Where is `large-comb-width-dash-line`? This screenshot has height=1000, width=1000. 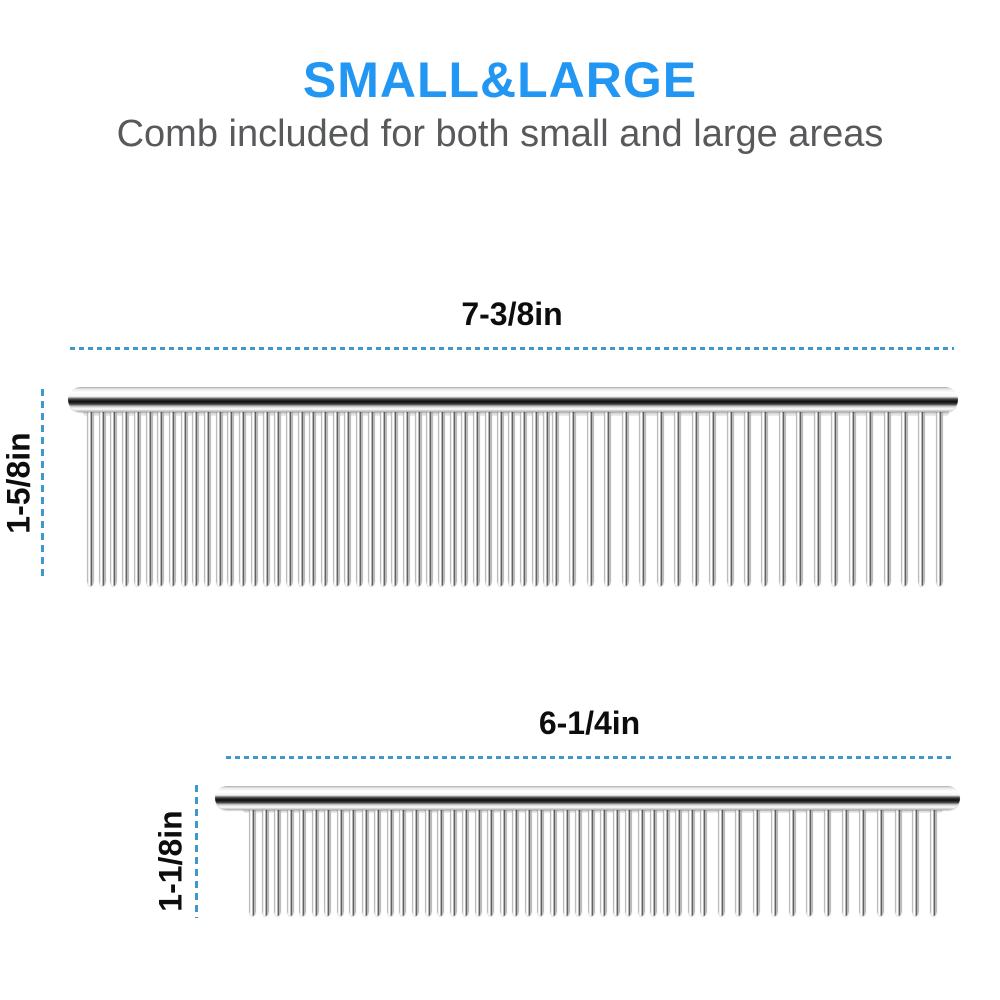 large-comb-width-dash-line is located at coordinates (512, 348).